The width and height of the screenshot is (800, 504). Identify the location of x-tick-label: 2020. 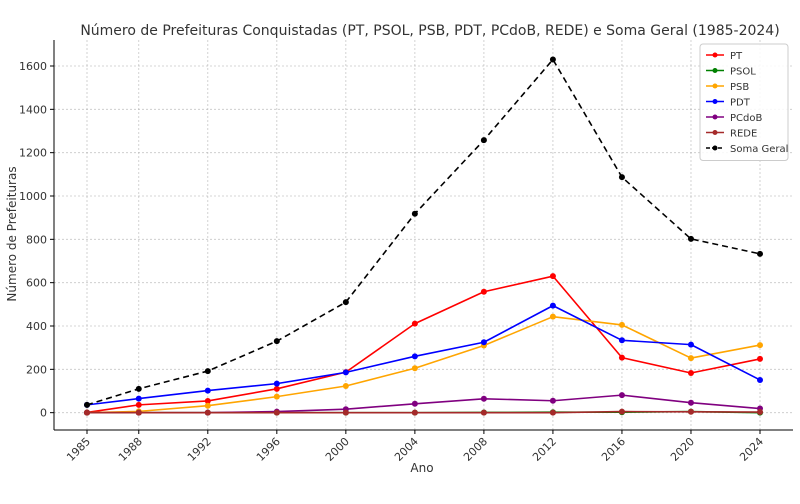
(682, 449).